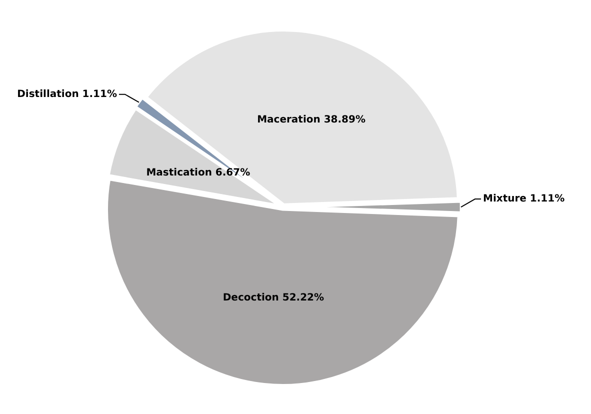  Describe the element at coordinates (311, 120) in the screenshot. I see `slice-label: Maceration 38.89%` at that location.